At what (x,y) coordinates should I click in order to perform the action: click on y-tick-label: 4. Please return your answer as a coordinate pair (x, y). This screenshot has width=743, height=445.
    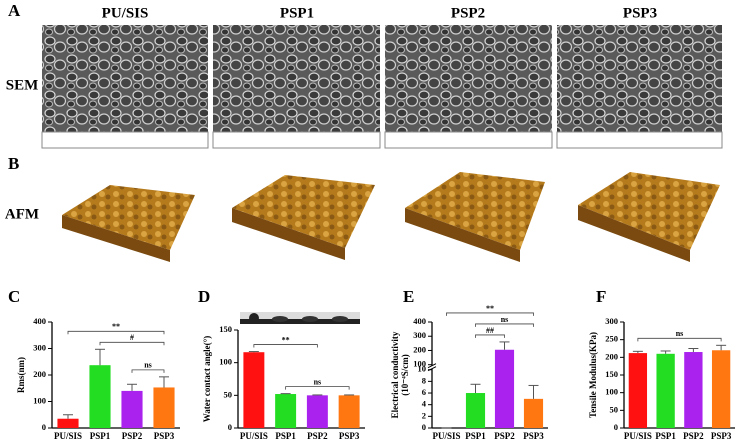
    Looking at the image, I should click on (424, 404).